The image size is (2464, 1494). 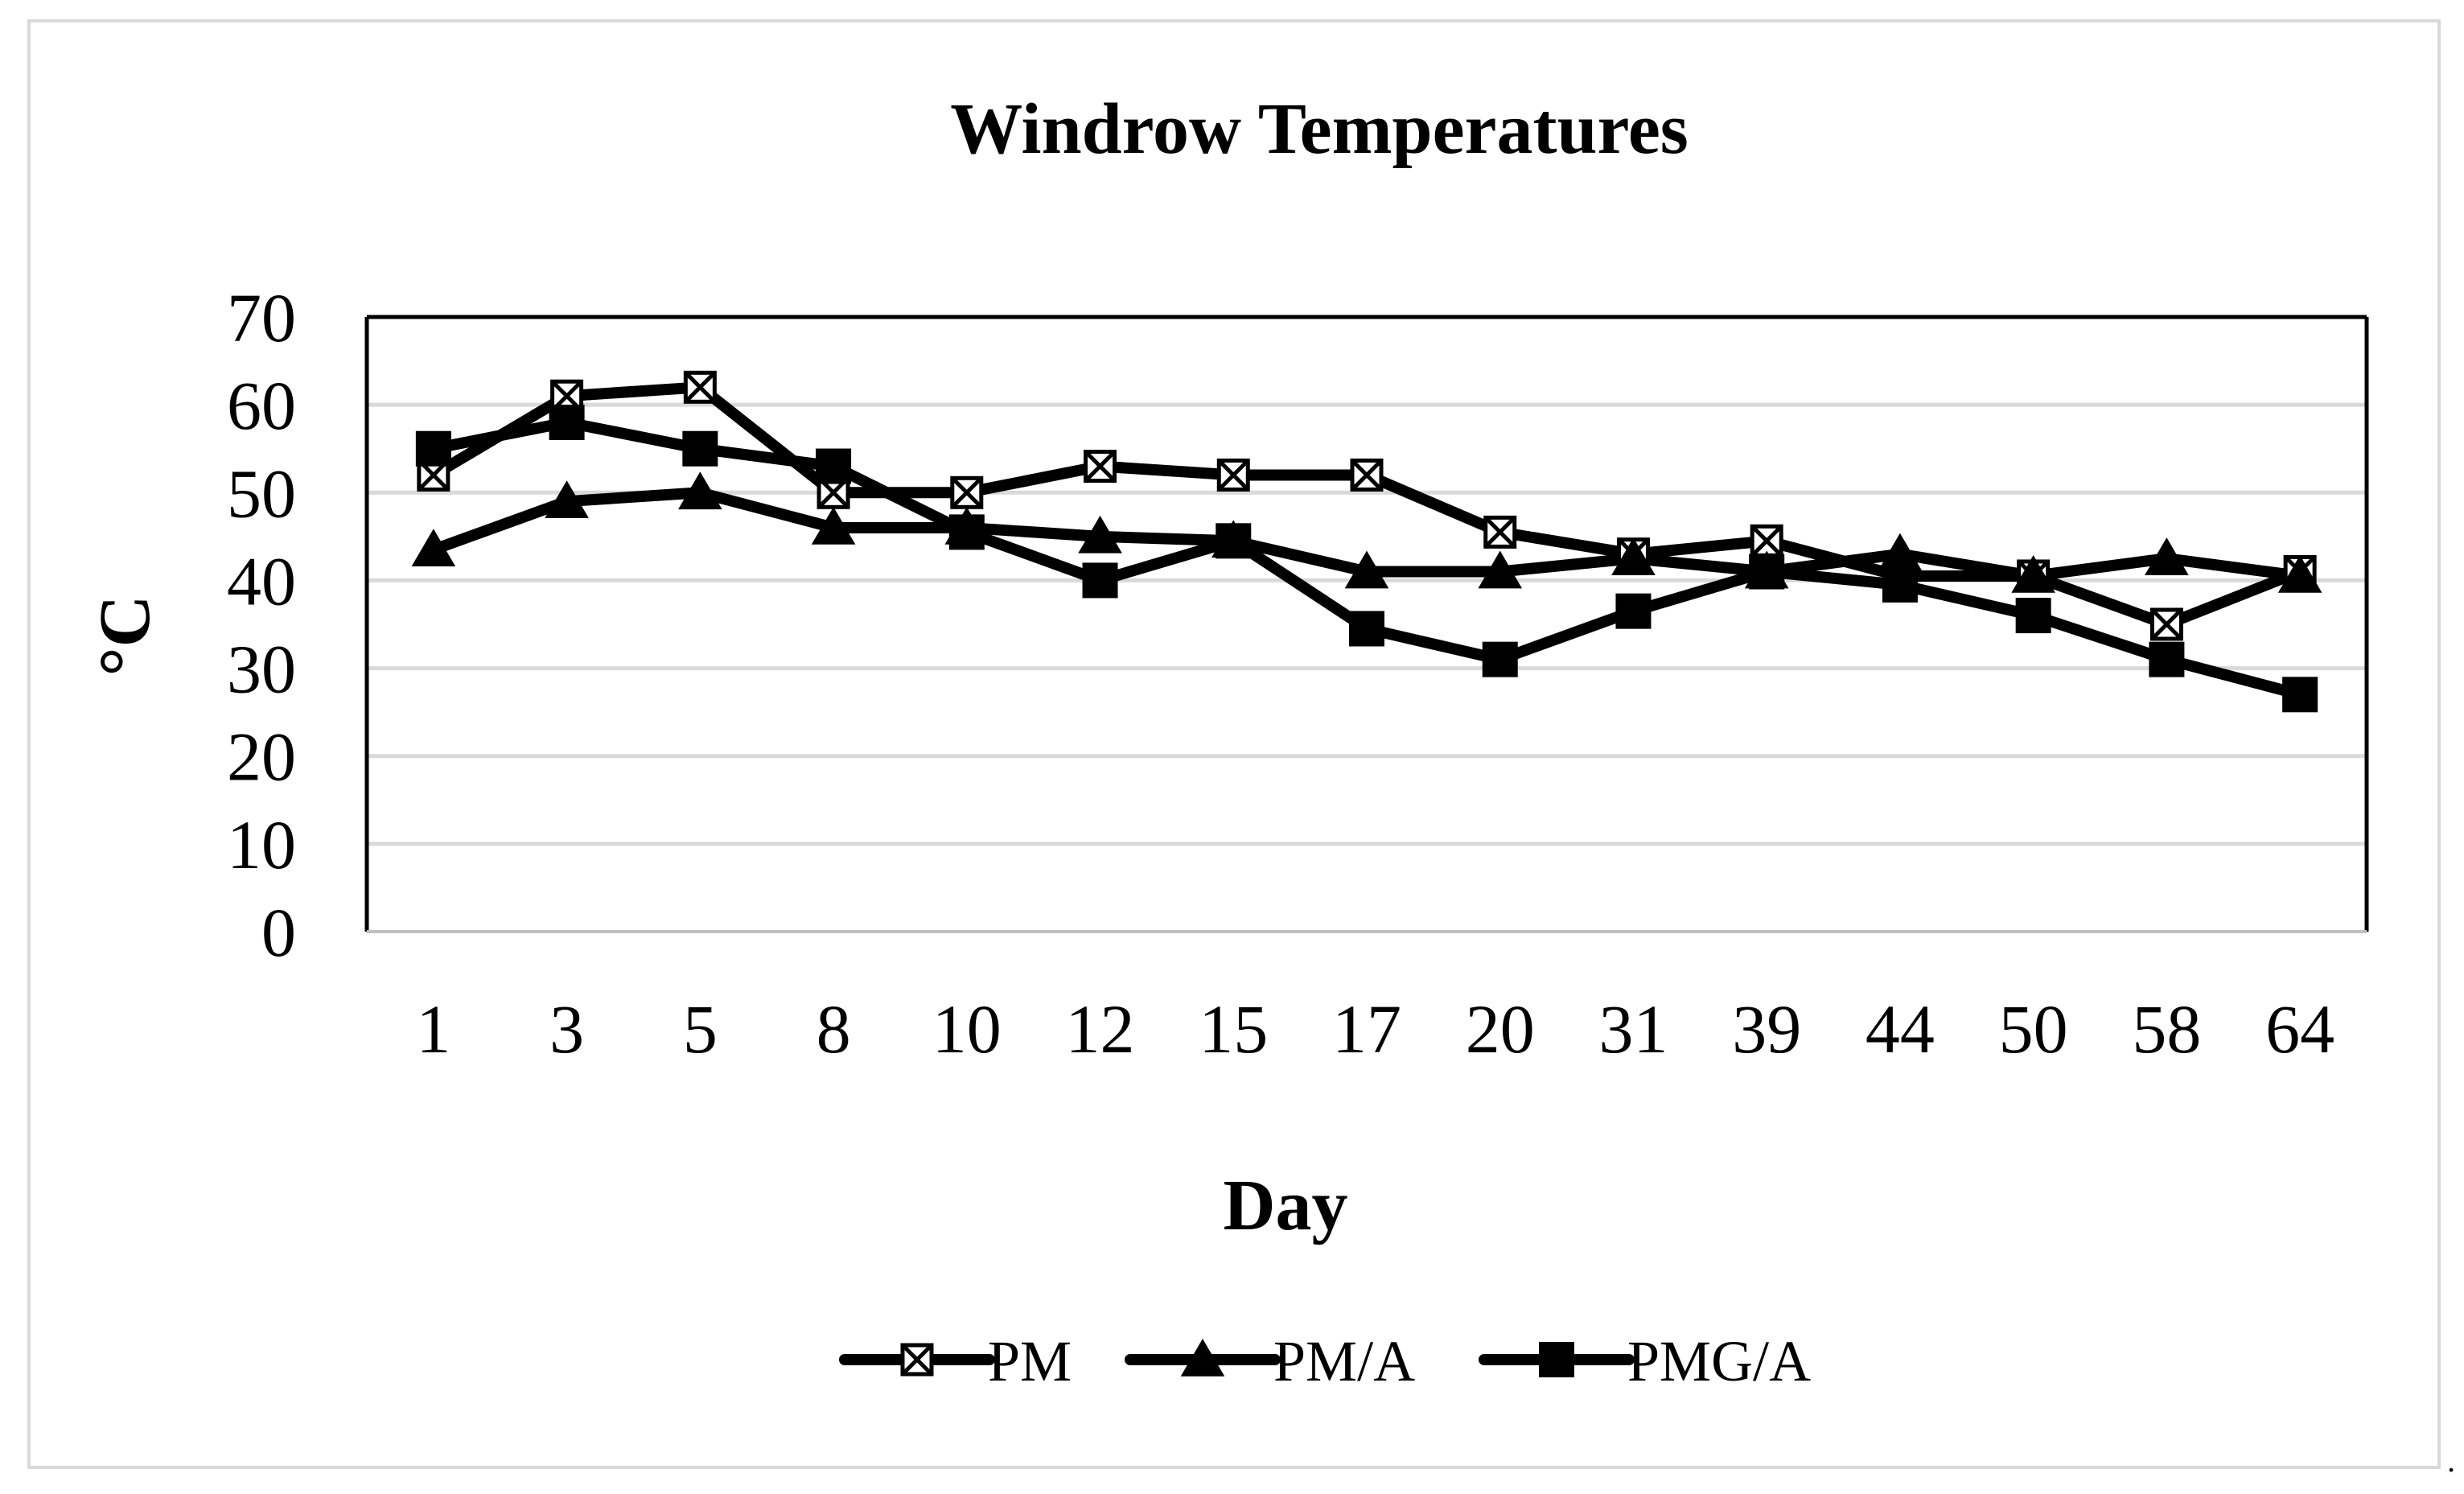 What do you see at coordinates (261, 625) in the screenshot?
I see `y-axis-ticks: 0 10 20 30 40 50 60 70` at bounding box center [261, 625].